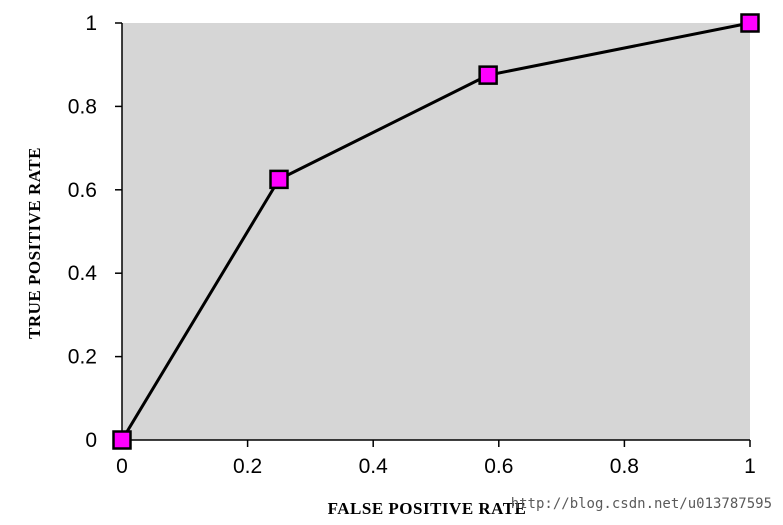  Describe the element at coordinates (83, 273) in the screenshot. I see `y-tick-label: 0.4` at that location.